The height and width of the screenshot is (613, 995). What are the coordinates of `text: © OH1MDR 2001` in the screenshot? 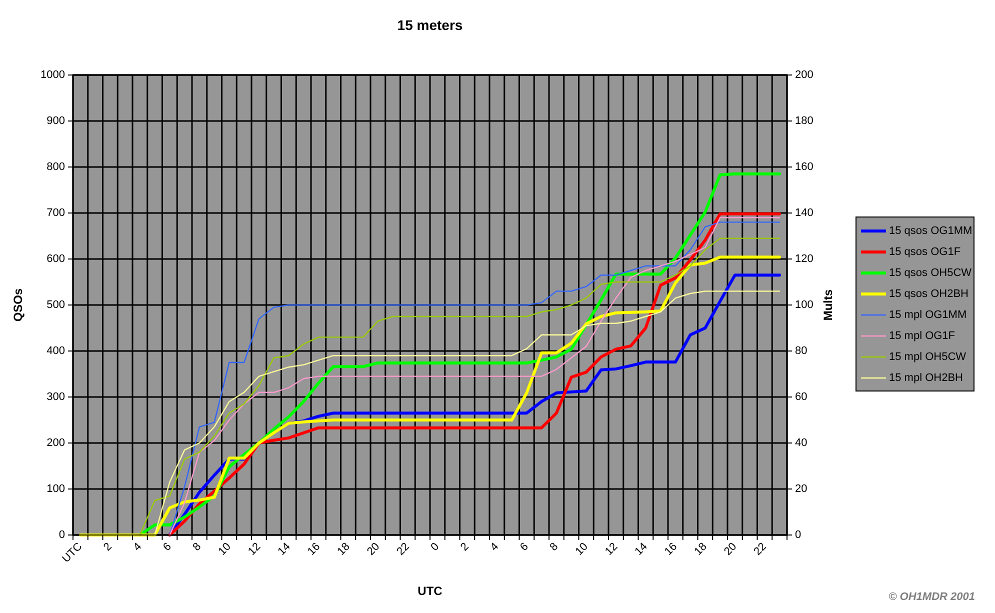 It's located at (931, 597).